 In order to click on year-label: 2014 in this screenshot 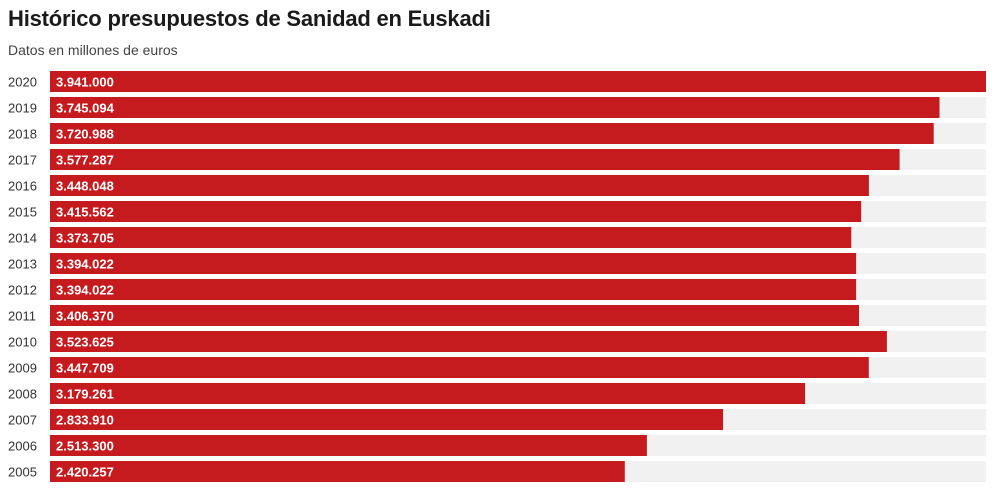, I will do `click(22, 238)`.